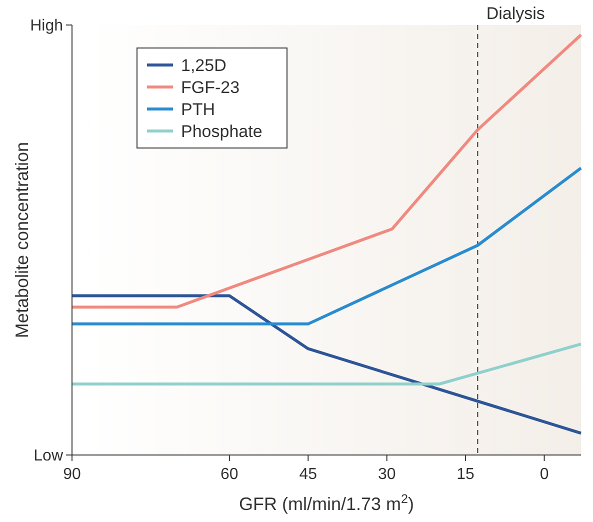  I want to click on x-tick-label: 15, so click(465, 474).